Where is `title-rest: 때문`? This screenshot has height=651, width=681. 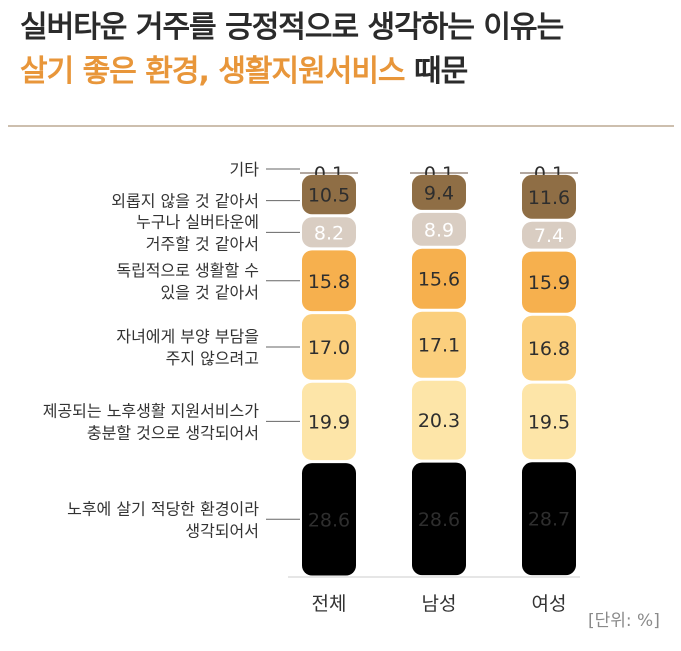 title-rest: 때문 is located at coordinates (440, 71).